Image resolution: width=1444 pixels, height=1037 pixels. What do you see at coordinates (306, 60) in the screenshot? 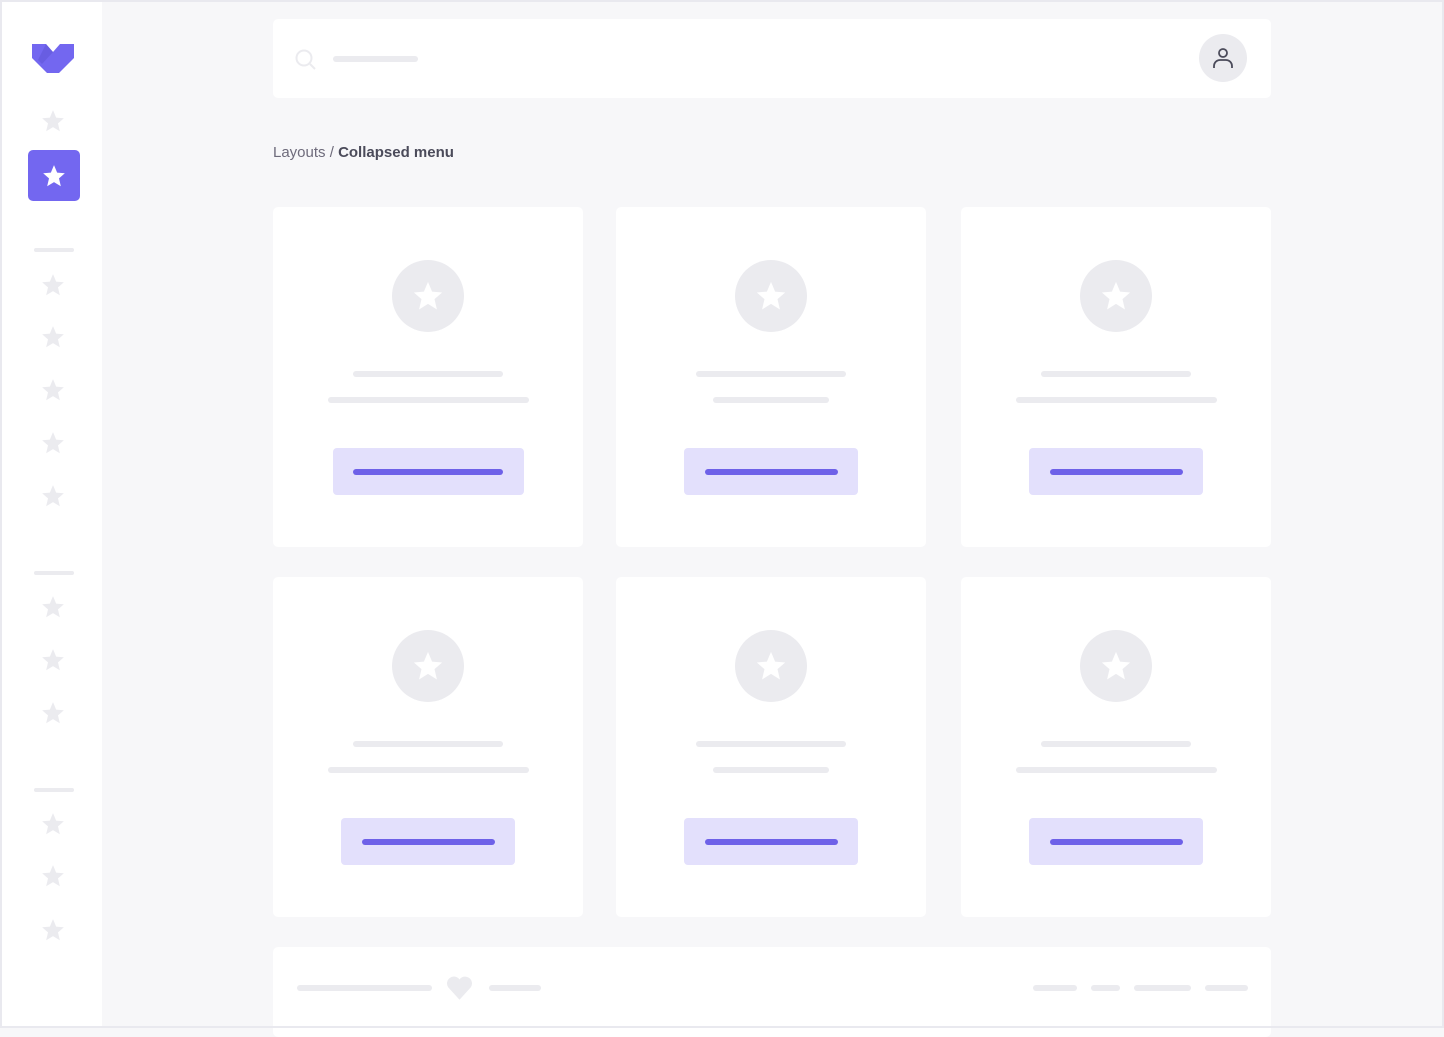
I see `search-icon` at bounding box center [306, 60].